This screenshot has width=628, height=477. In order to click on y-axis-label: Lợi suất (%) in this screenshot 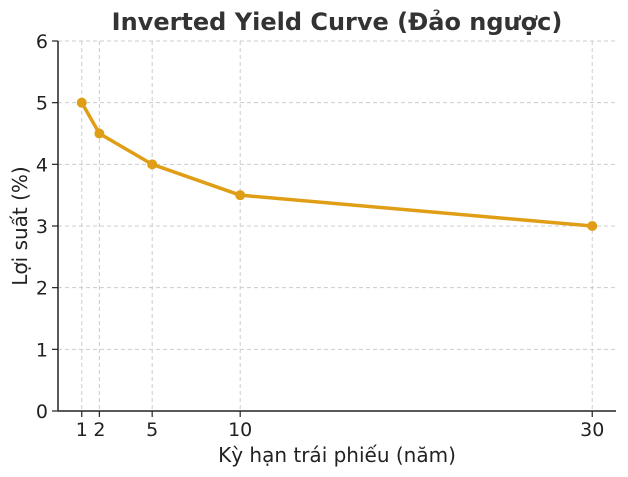, I will do `click(20, 225)`.